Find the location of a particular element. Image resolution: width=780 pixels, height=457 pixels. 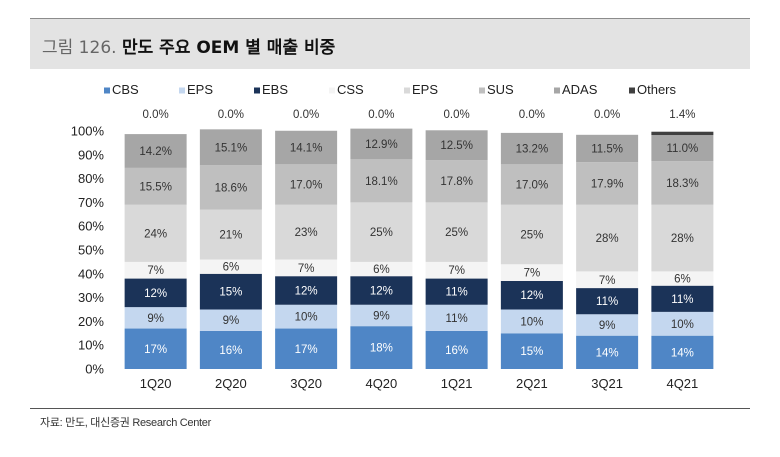

legend-label: SUS is located at coordinates (500, 89).